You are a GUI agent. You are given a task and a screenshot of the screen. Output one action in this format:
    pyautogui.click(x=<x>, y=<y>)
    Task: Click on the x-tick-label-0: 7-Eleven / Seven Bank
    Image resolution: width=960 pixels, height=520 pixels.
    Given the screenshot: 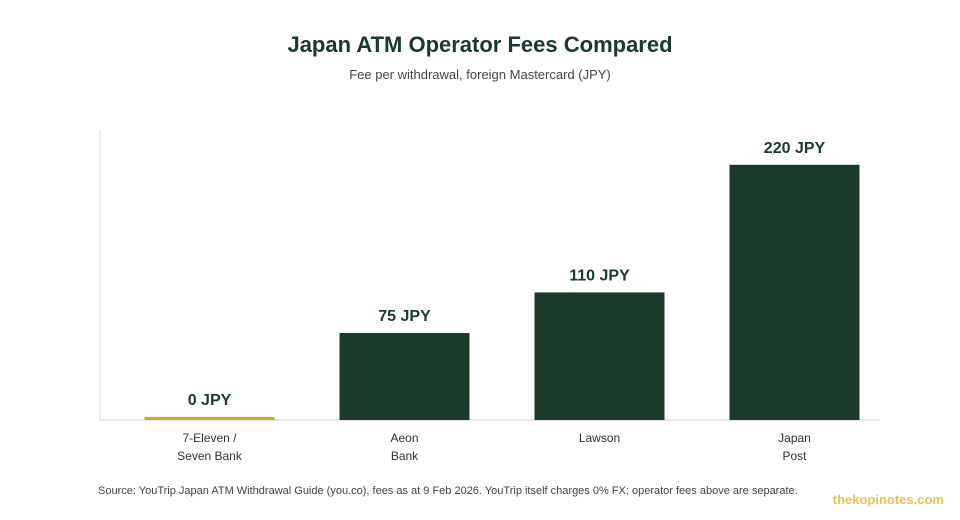 What is the action you would take?
    pyautogui.click(x=210, y=447)
    